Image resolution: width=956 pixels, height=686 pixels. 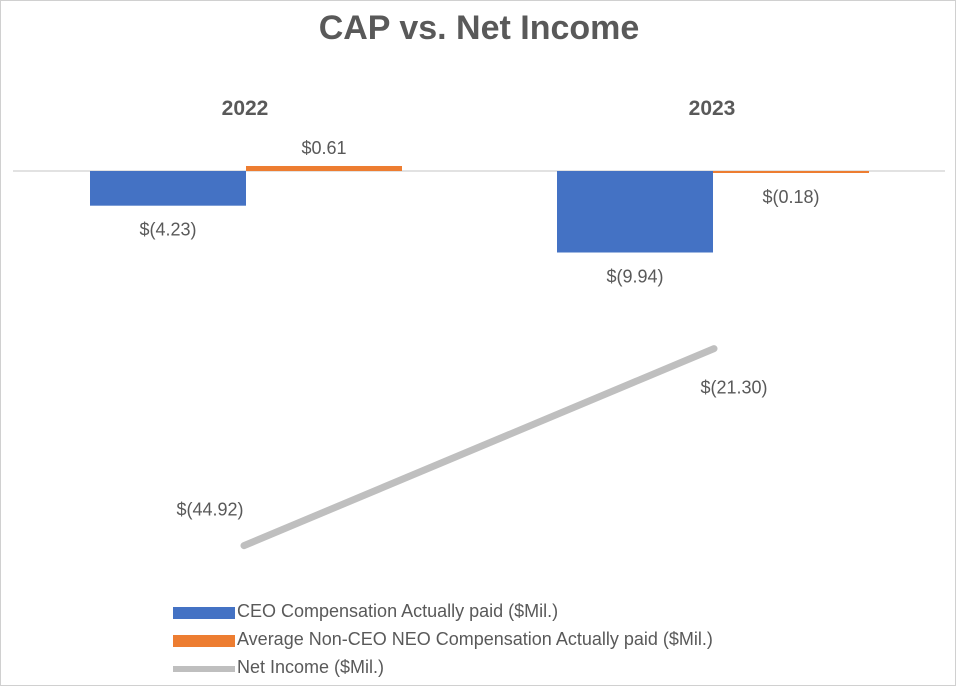 What do you see at coordinates (324, 168) in the screenshot?
I see `bar-neo-2022` at bounding box center [324, 168].